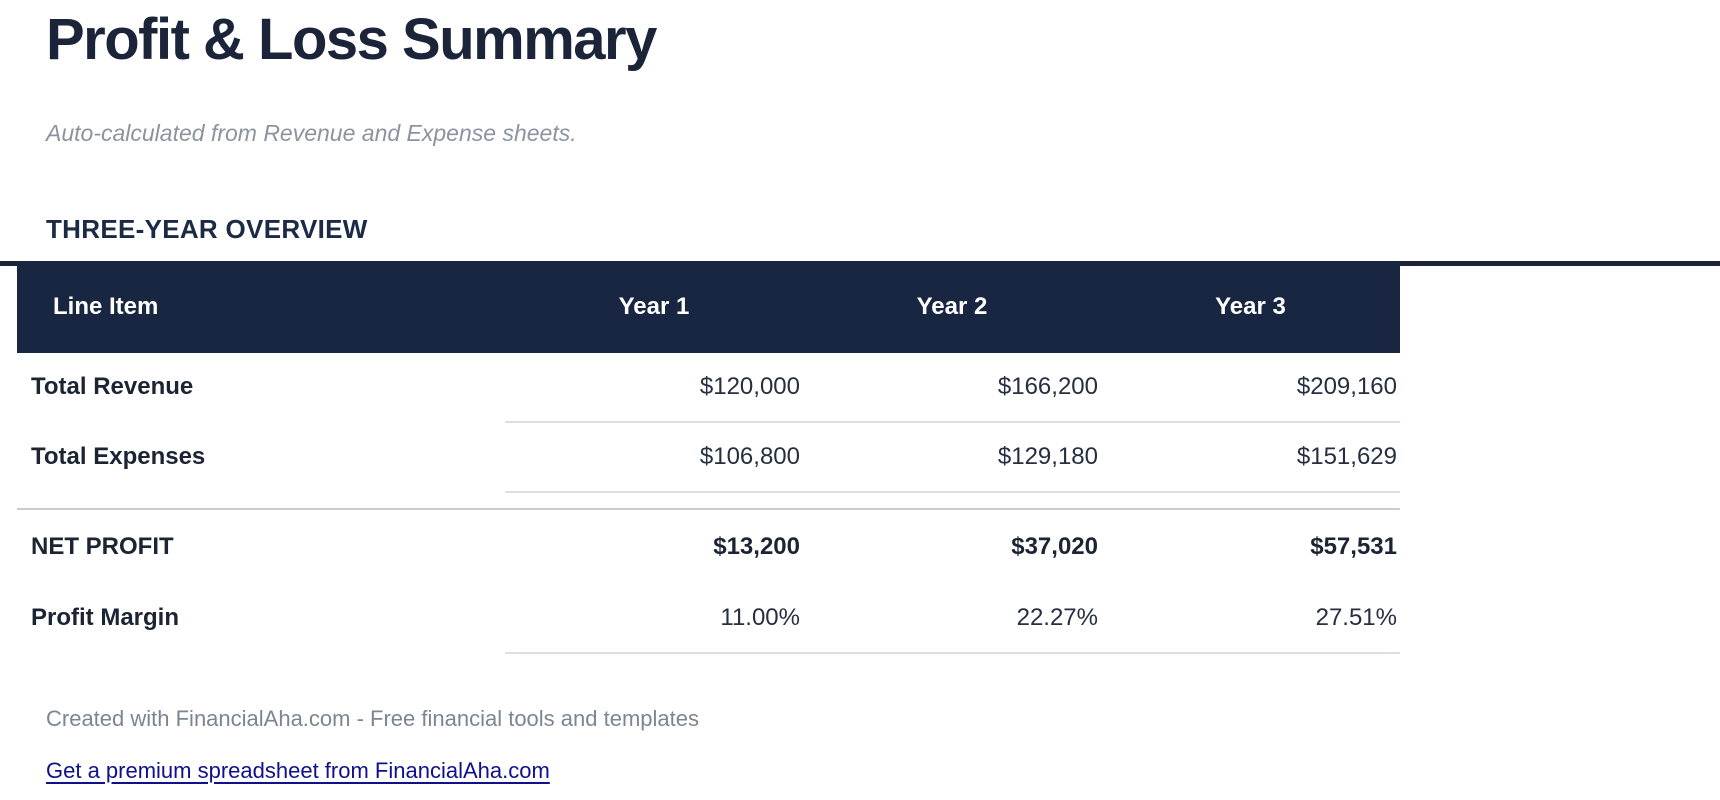 The image size is (1720, 800). Describe the element at coordinates (351, 39) in the screenshot. I see `page-title: Profit & Loss Summary` at that location.